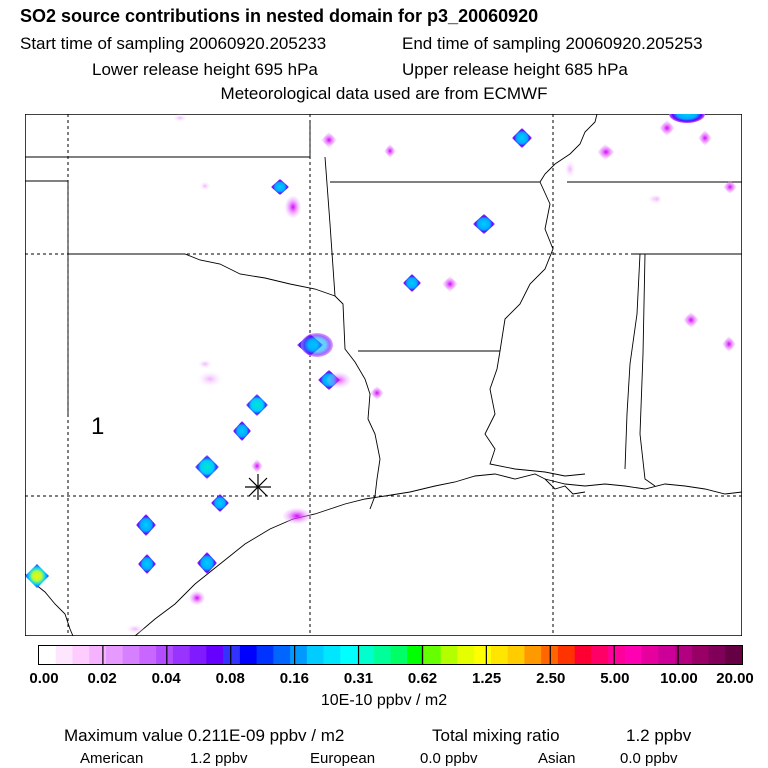 The height and width of the screenshot is (768, 768). I want to click on colorbar, so click(390, 655).